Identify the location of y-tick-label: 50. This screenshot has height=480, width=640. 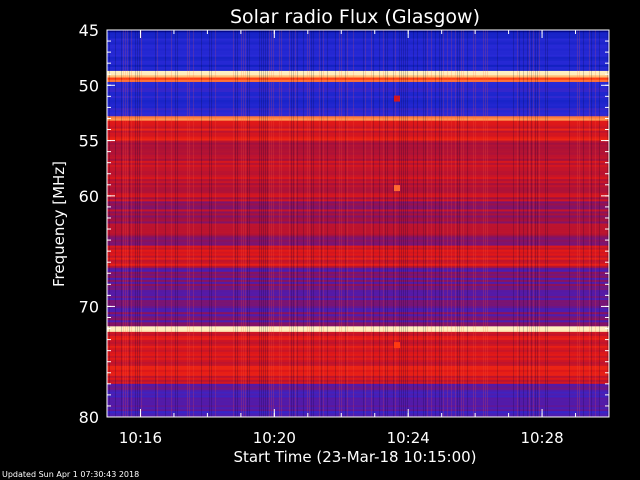
(89, 85).